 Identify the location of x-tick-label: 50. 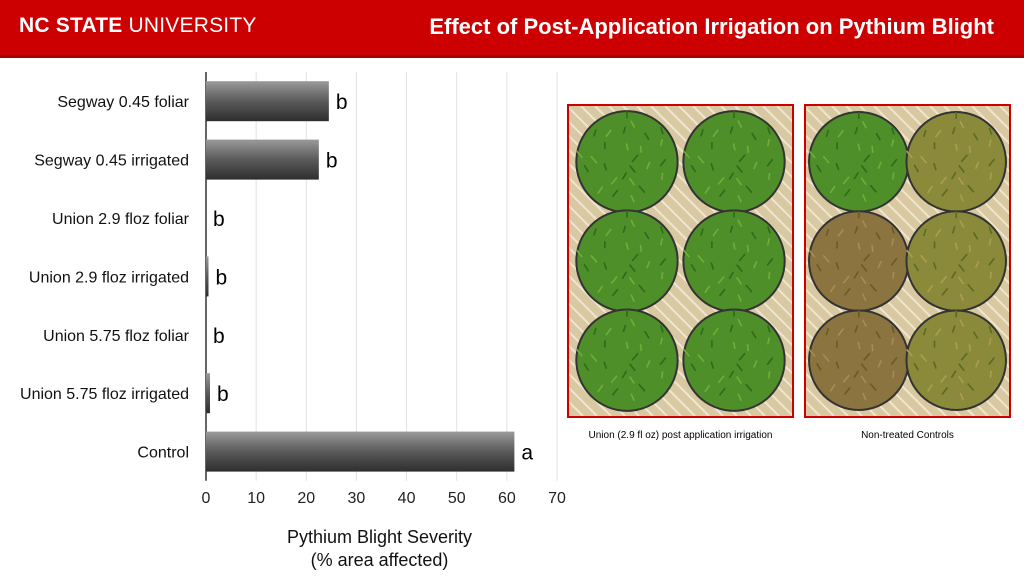
(457, 498).